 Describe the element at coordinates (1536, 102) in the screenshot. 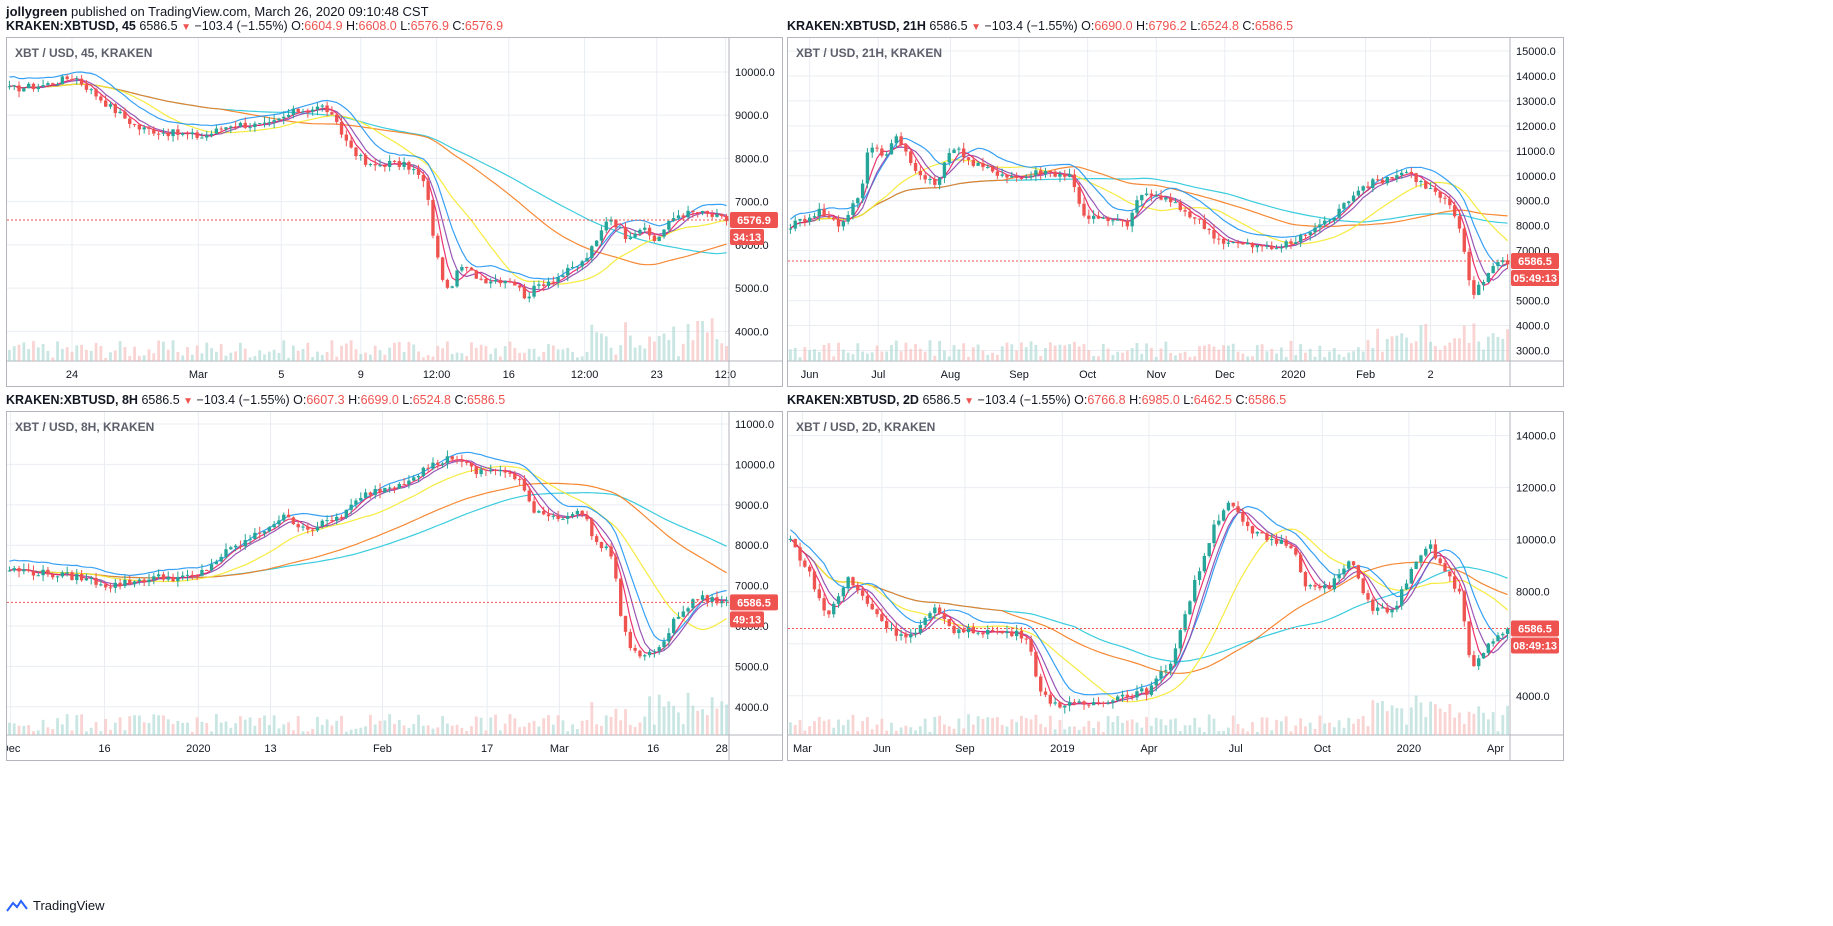

I see `y-tick-label: 13000.0` at that location.